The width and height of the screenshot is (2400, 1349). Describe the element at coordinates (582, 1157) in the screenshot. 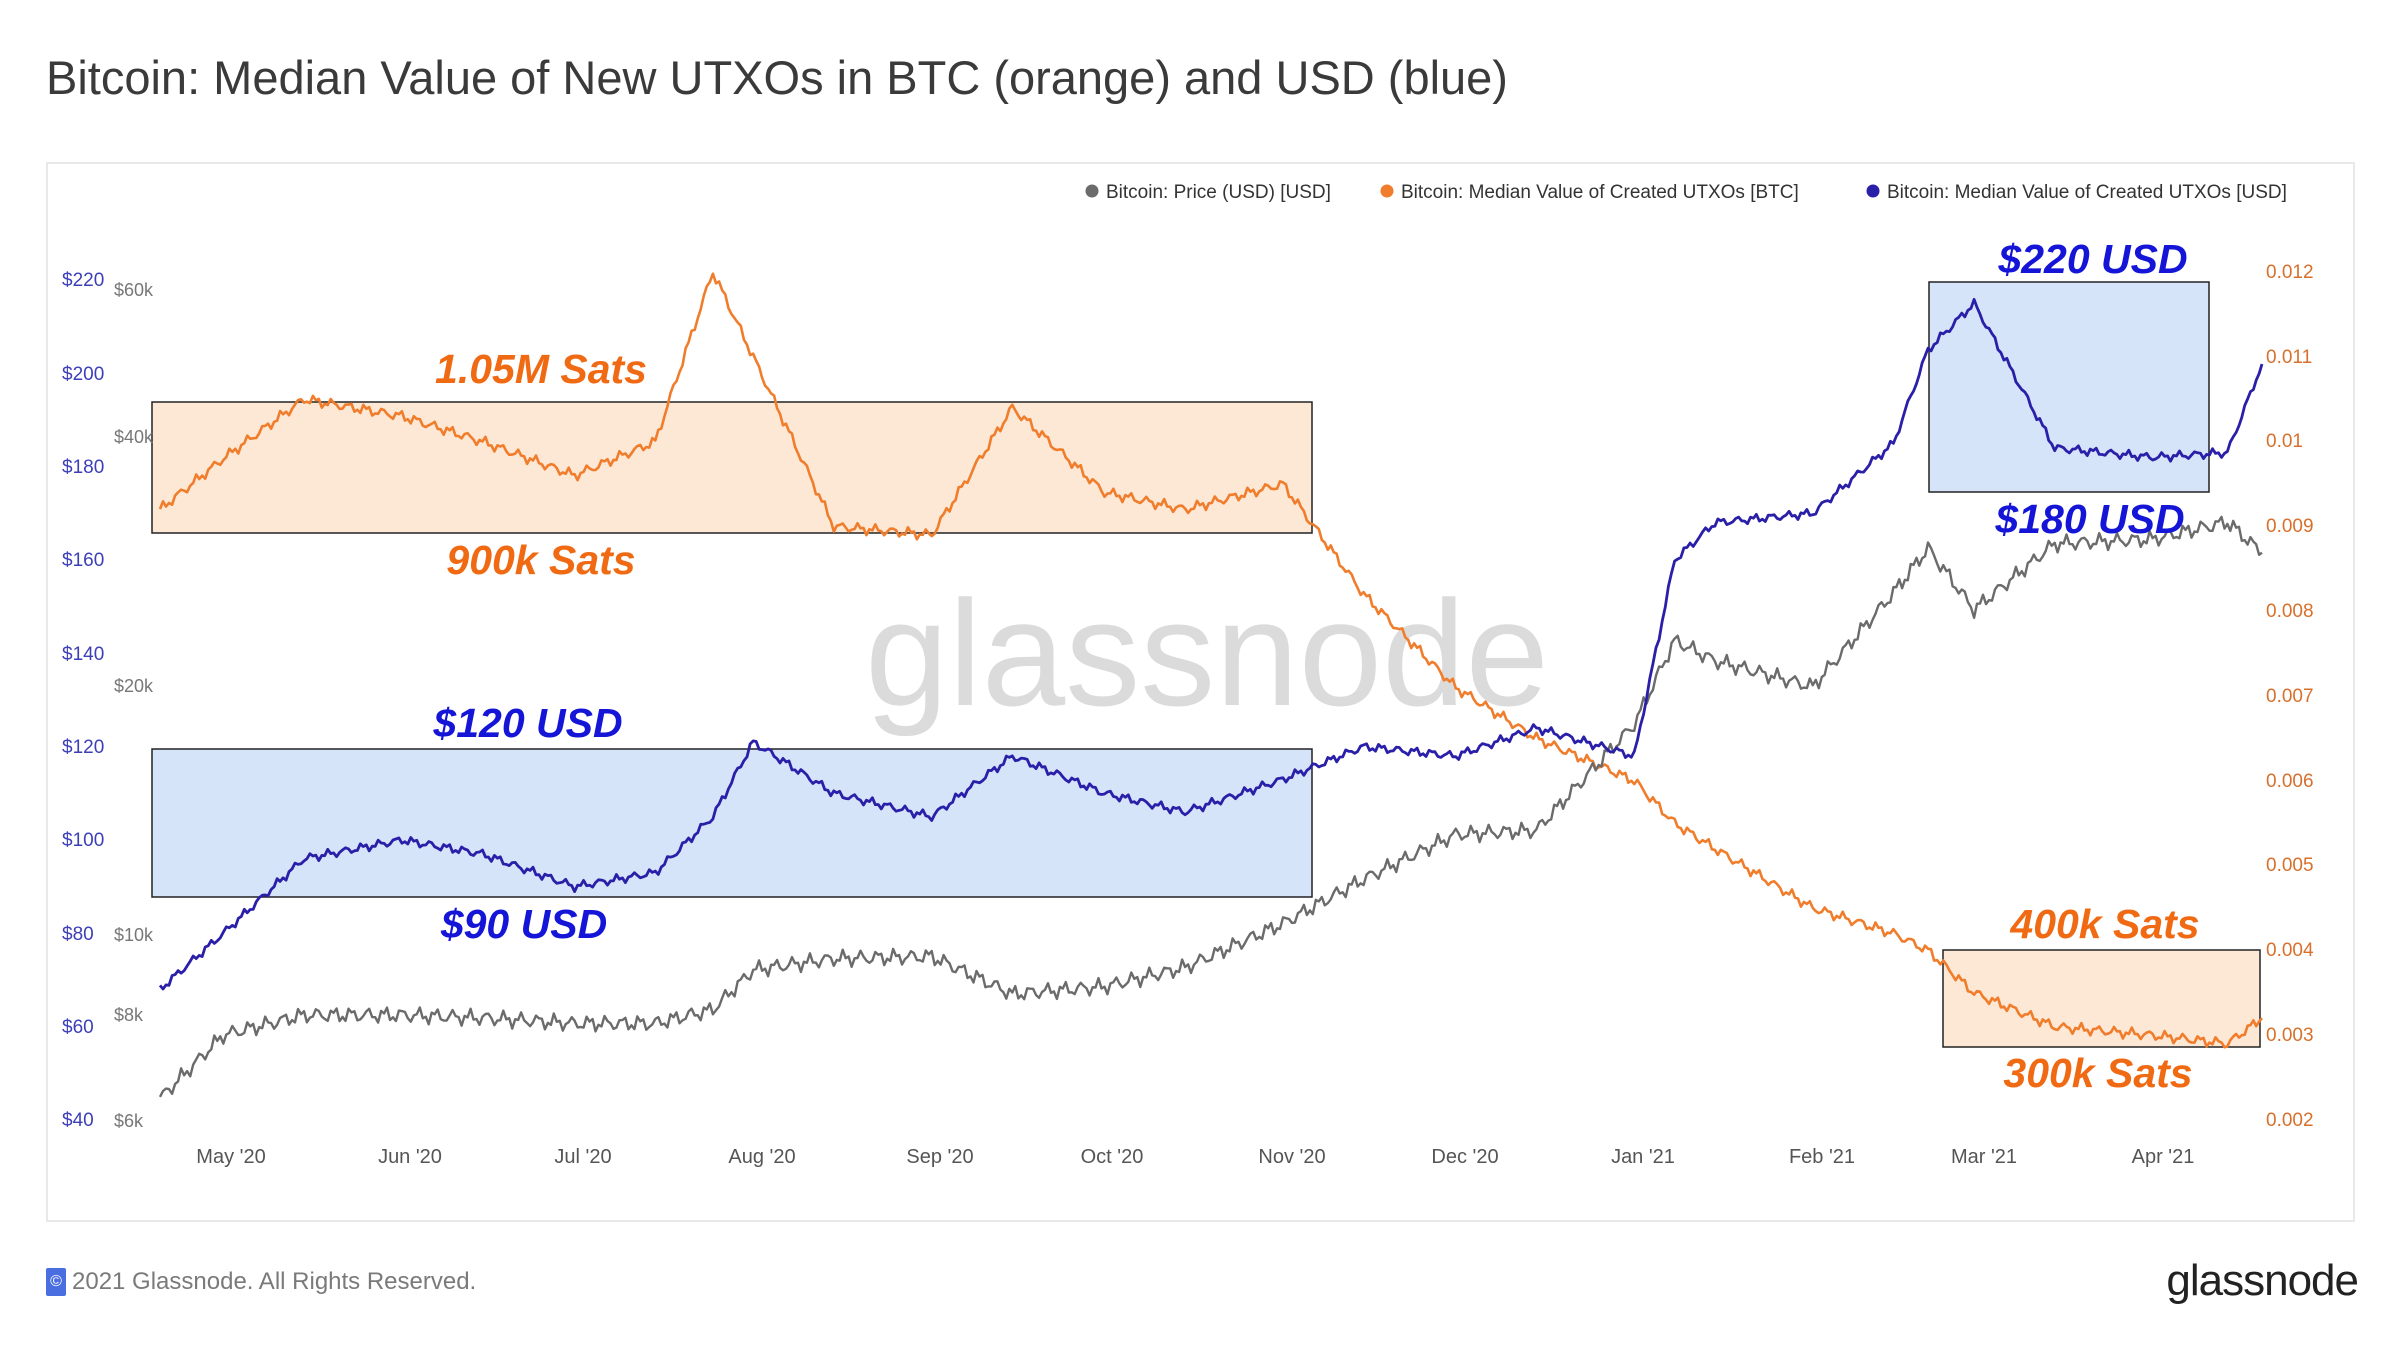

I see `x-tick-label: Jul '20` at that location.